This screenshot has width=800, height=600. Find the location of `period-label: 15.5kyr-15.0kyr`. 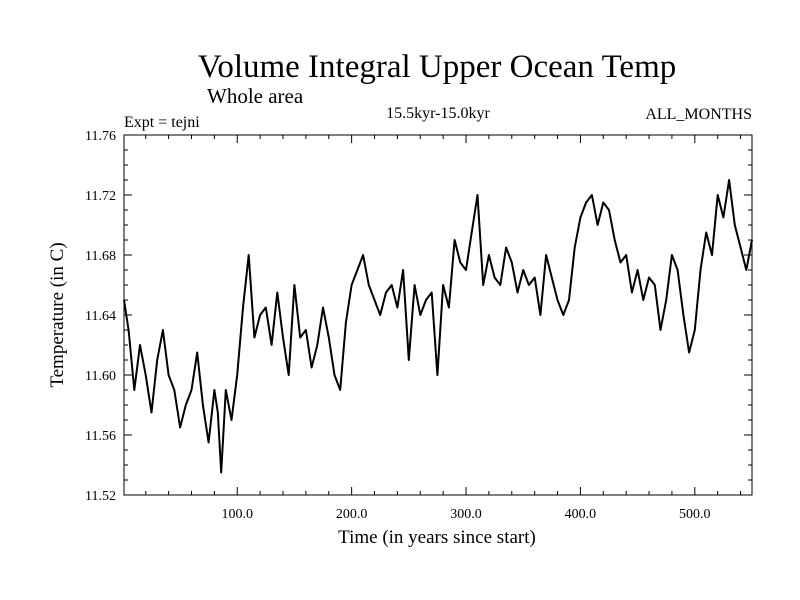

period-label: 15.5kyr-15.0kyr is located at coordinates (438, 113).